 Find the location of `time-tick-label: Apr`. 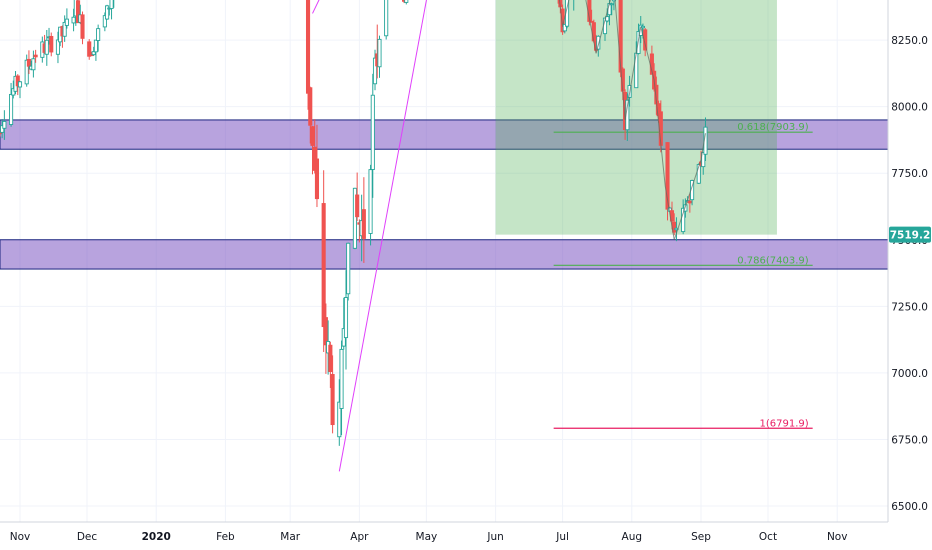

time-tick-label: Apr is located at coordinates (359, 537).